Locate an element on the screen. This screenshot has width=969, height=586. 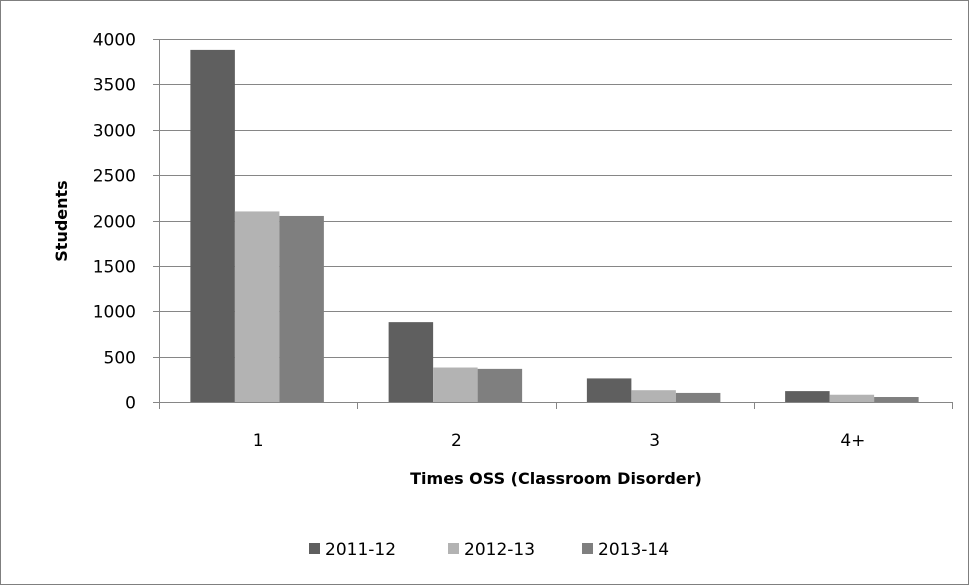
x-tick-label: 1 is located at coordinates (258, 441).